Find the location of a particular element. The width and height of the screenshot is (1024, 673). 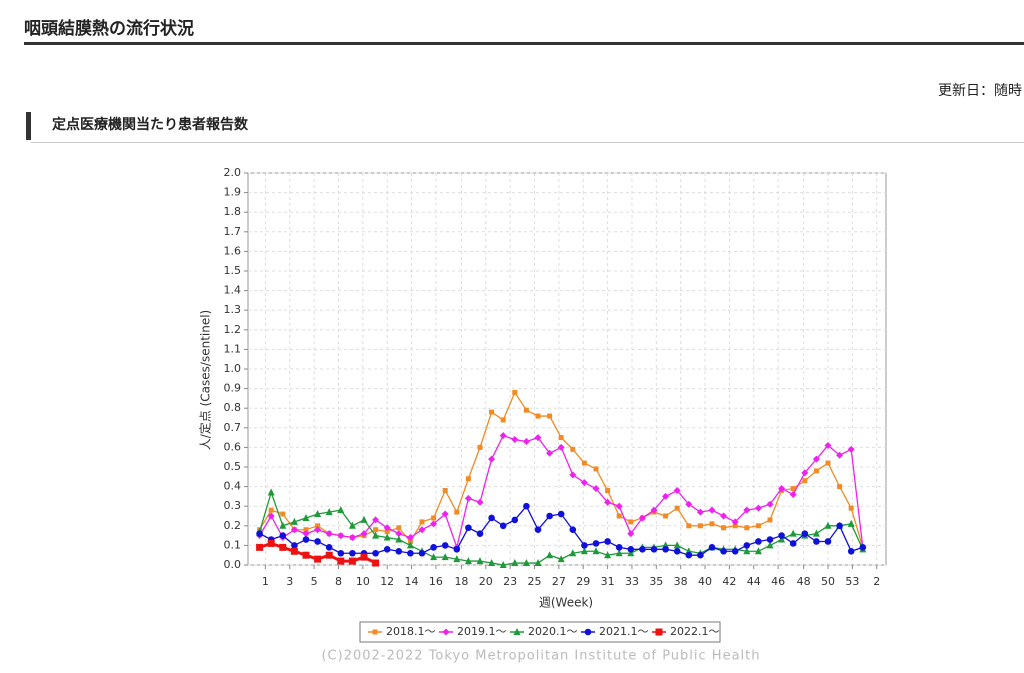

update-date: 更新日：随時 is located at coordinates (980, 91).